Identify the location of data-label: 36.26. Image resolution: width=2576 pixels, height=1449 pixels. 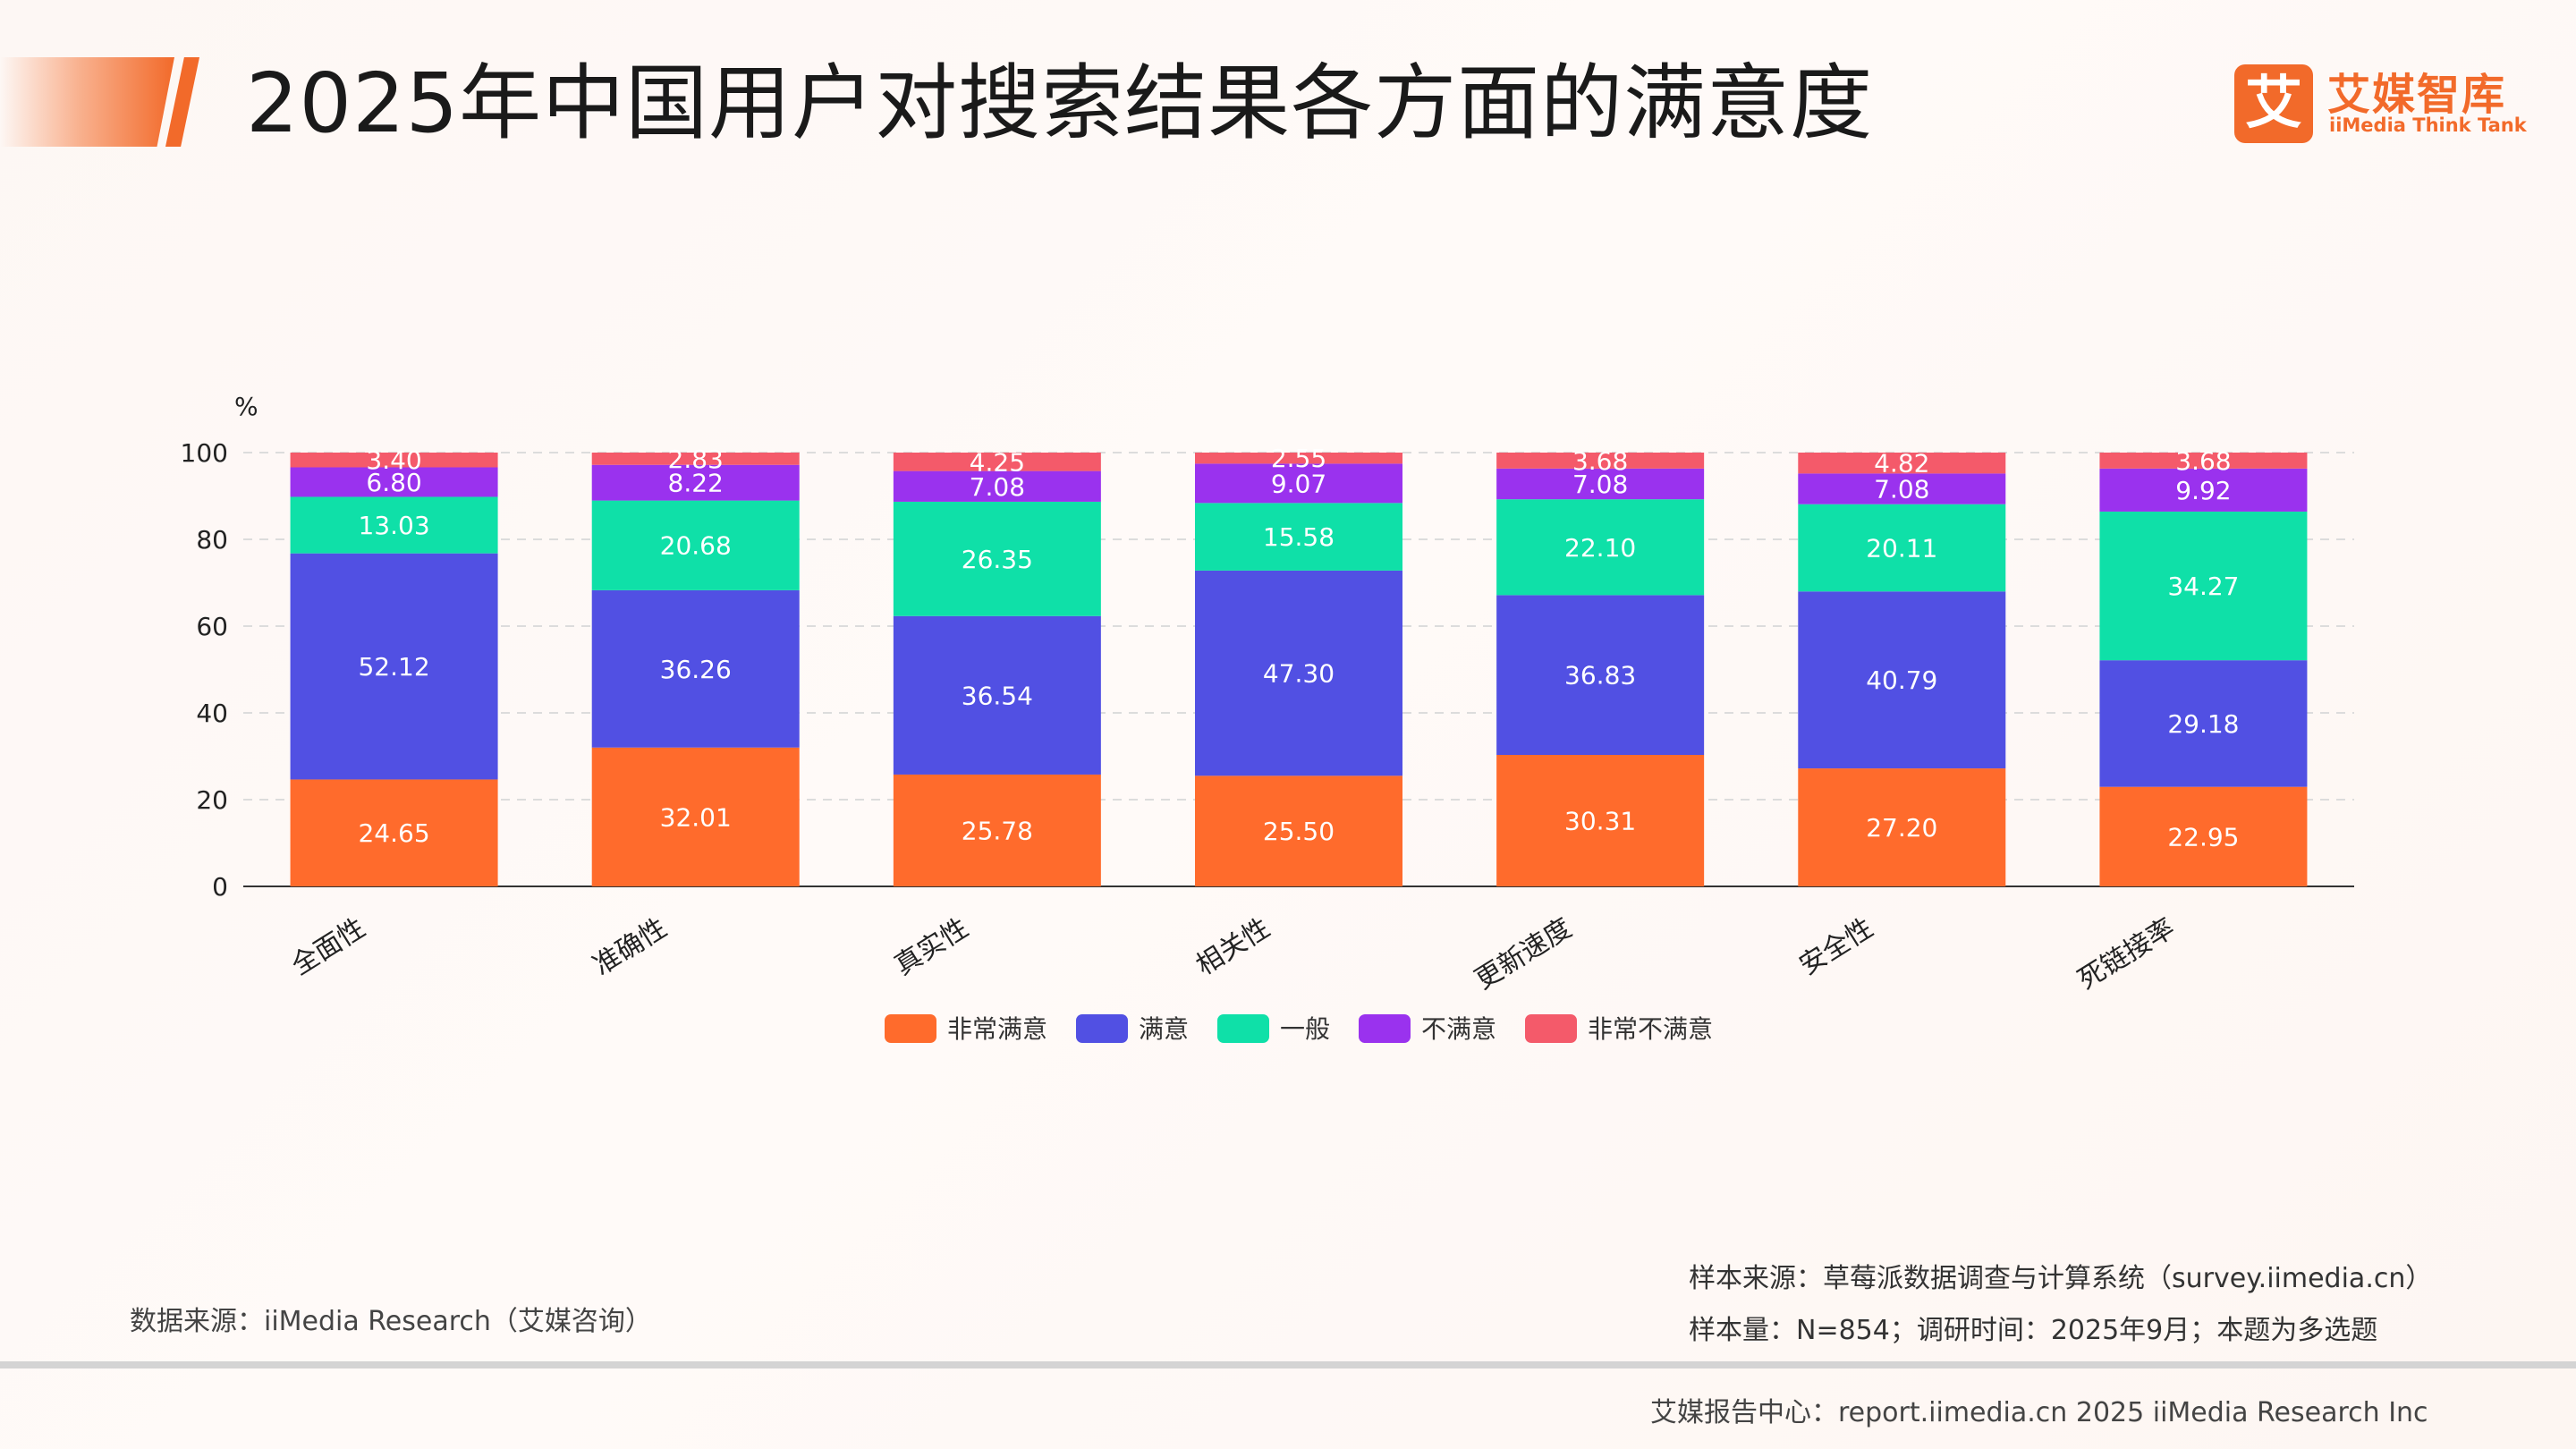
(696, 669).